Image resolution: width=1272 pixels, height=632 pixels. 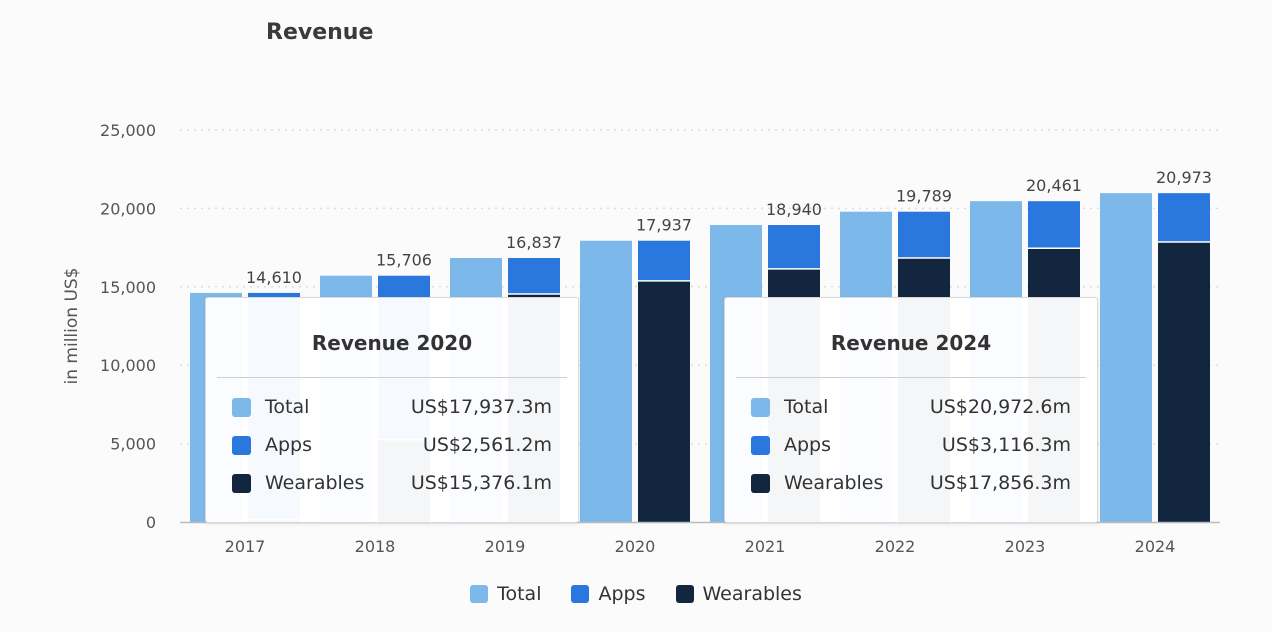 What do you see at coordinates (392, 407) in the screenshot?
I see `tooltip-row-total: Total US$17,937.3m` at bounding box center [392, 407].